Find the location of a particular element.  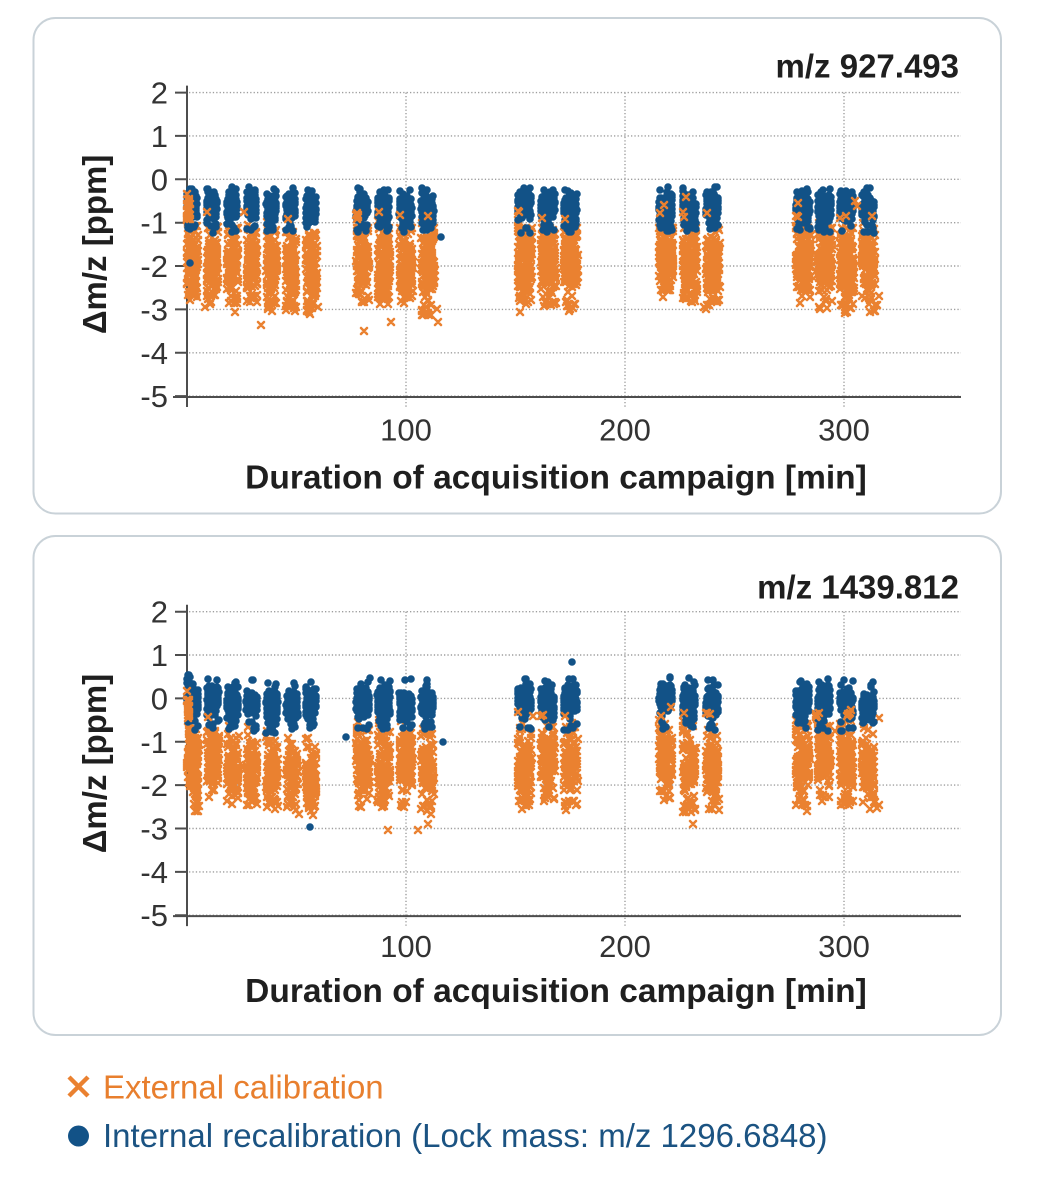

svg-text: External calibration is located at coordinates (243, 1087).